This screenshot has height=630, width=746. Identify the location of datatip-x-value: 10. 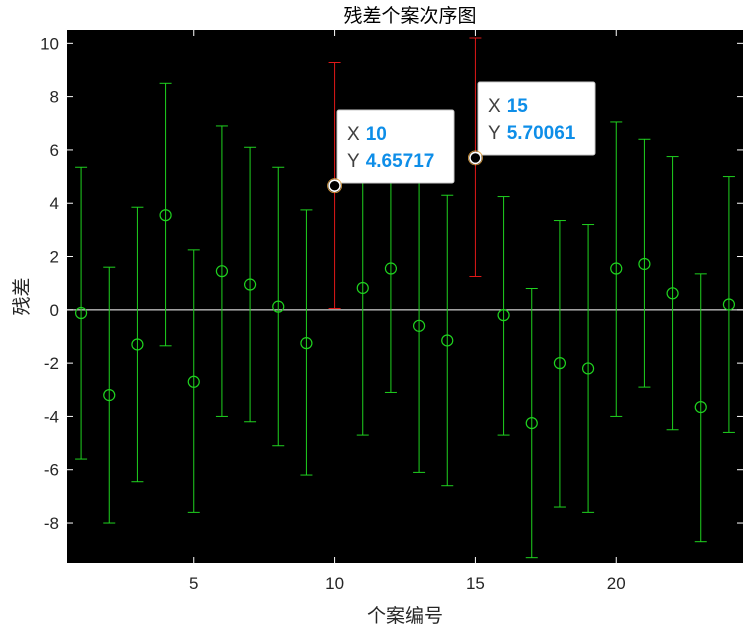
(376, 134).